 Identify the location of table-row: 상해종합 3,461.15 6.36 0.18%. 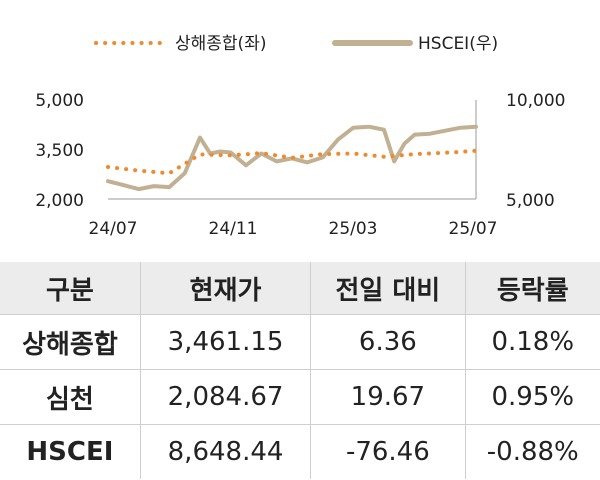
(300, 342).